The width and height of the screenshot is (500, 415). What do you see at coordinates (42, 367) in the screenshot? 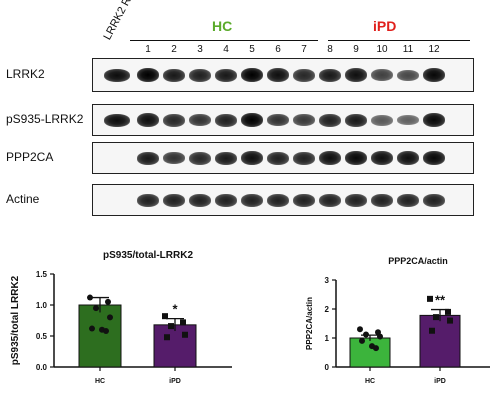
I see `y-tick-label: 0.0` at bounding box center [42, 367].